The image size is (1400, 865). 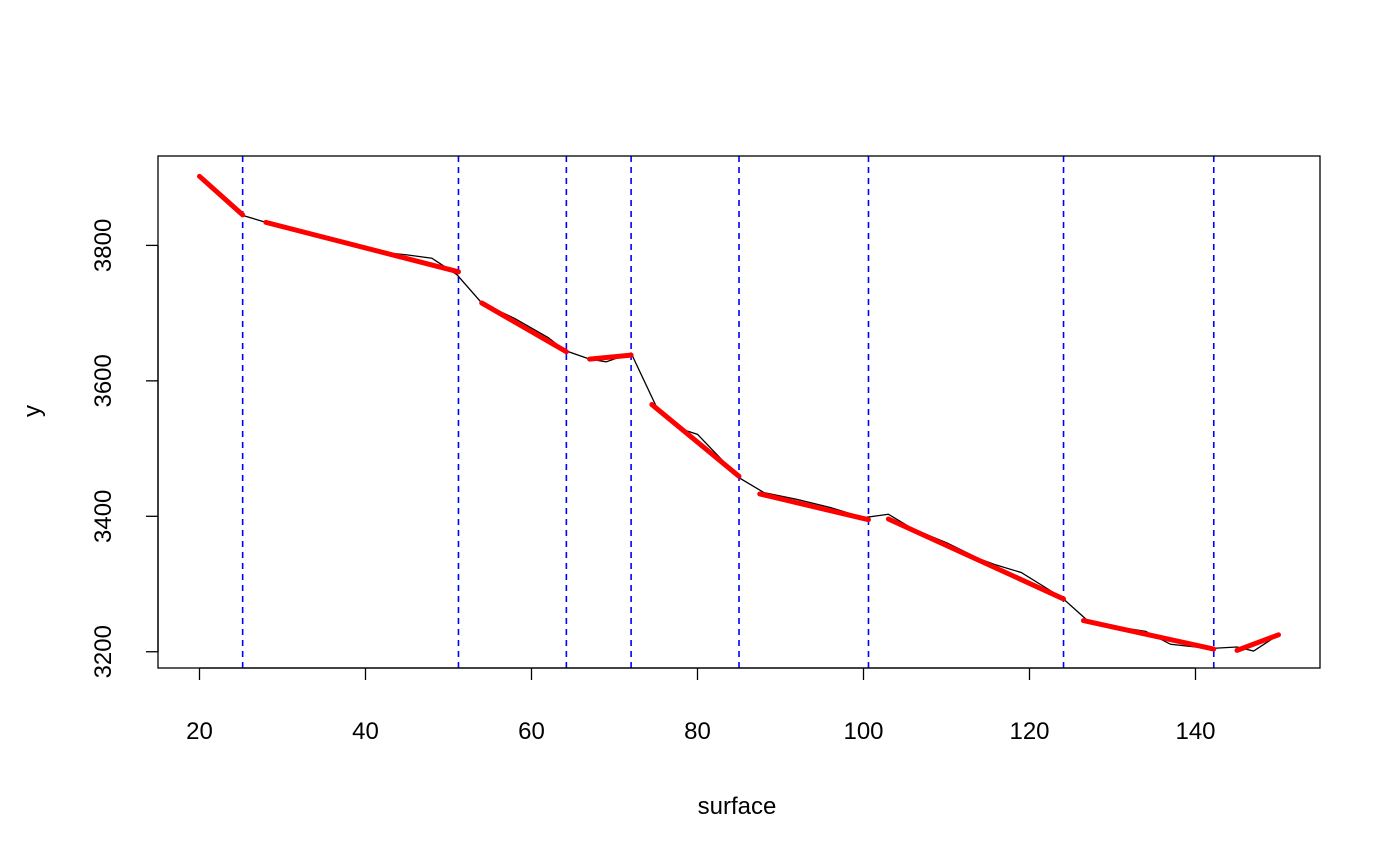 What do you see at coordinates (863, 731) in the screenshot?
I see `x-tick-label: 100` at bounding box center [863, 731].